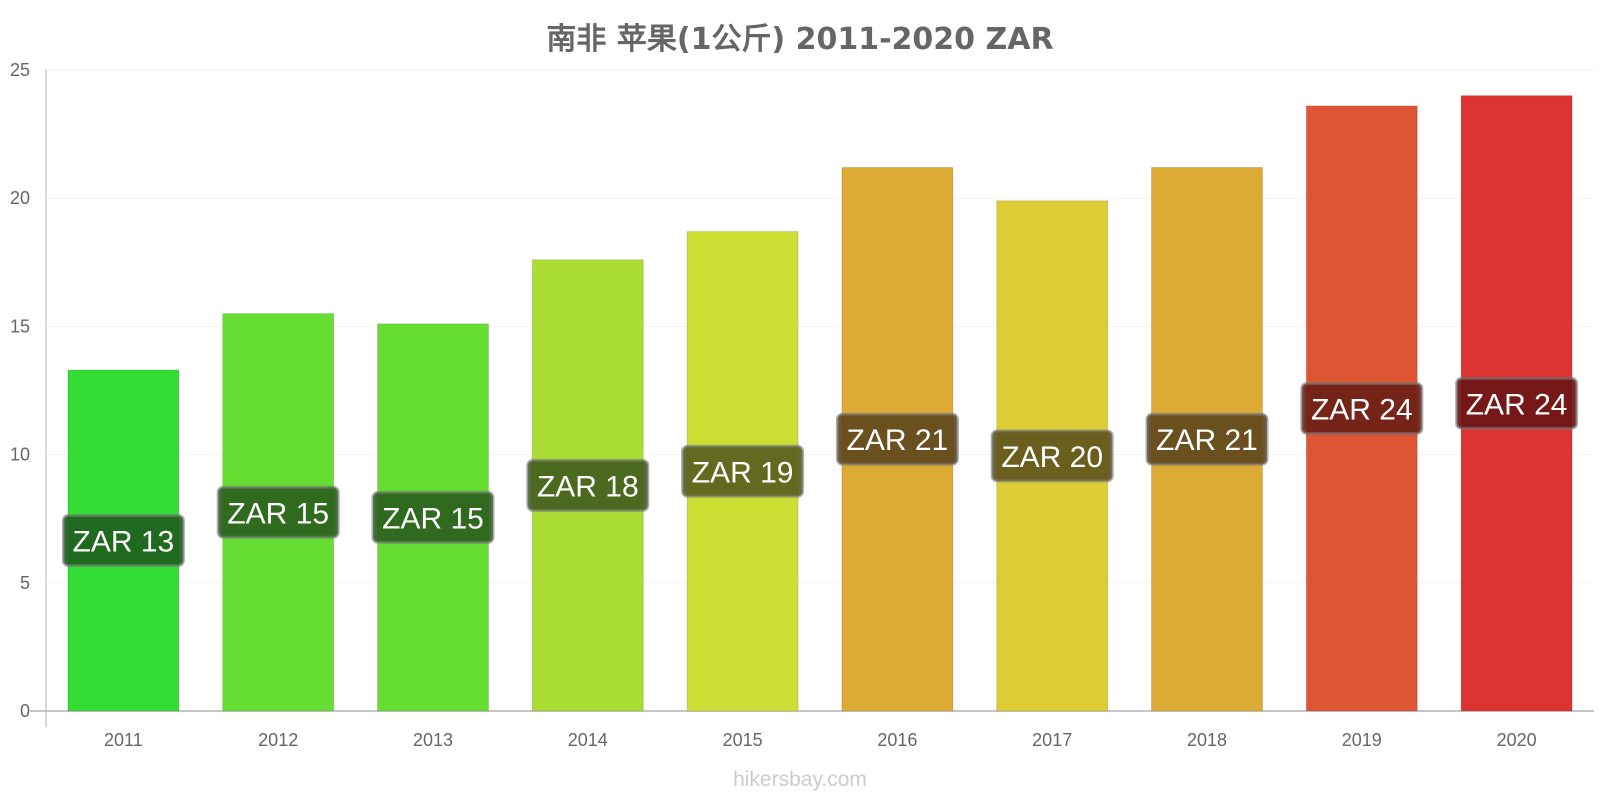 The image size is (1600, 800). Describe the element at coordinates (743, 740) in the screenshot. I see `x-tick-label: 2015` at that location.